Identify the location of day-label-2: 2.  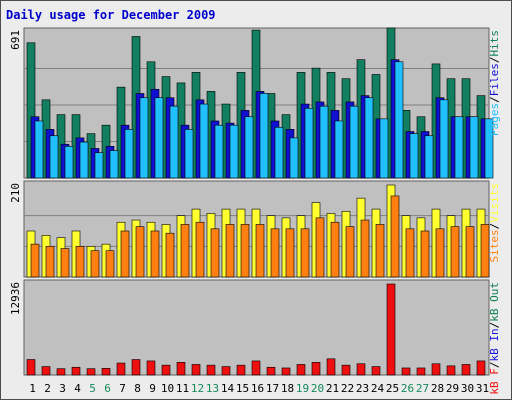
(47, 388).